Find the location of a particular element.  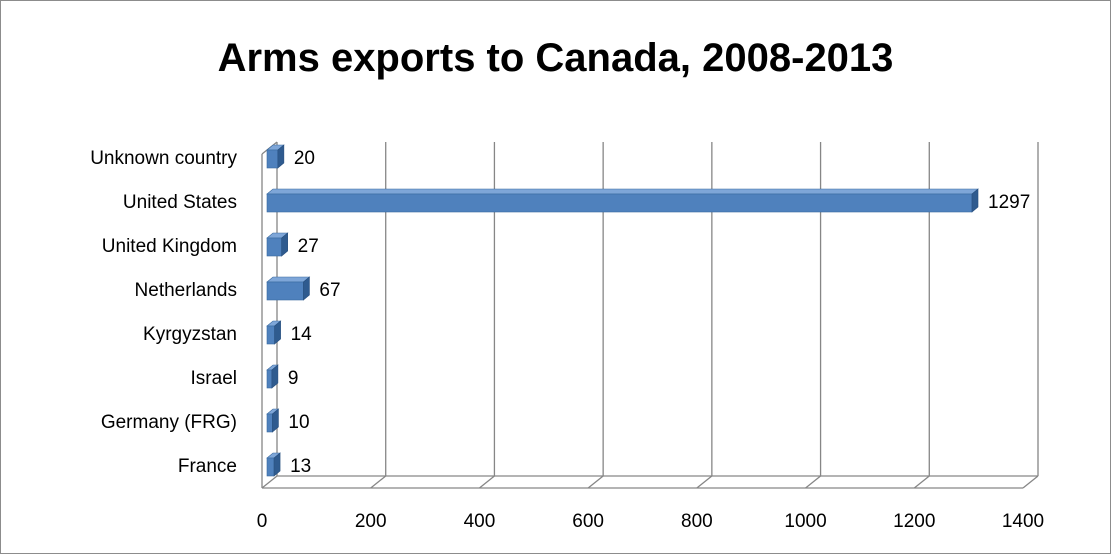

x-tick-label: 1200 is located at coordinates (914, 521).